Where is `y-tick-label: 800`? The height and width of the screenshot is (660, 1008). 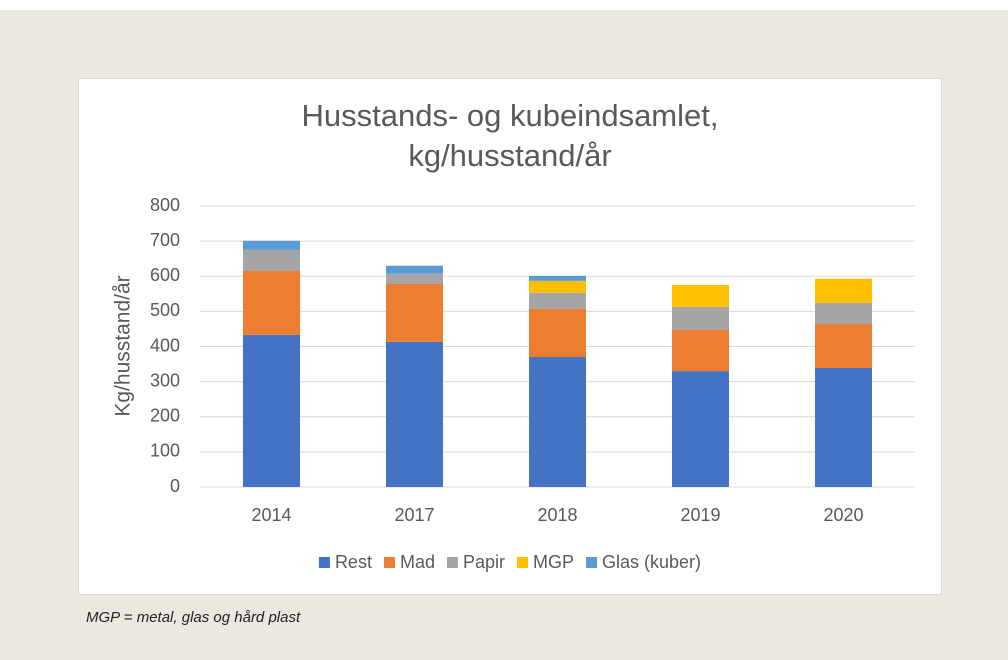
y-tick-label: 800 is located at coordinates (165, 205).